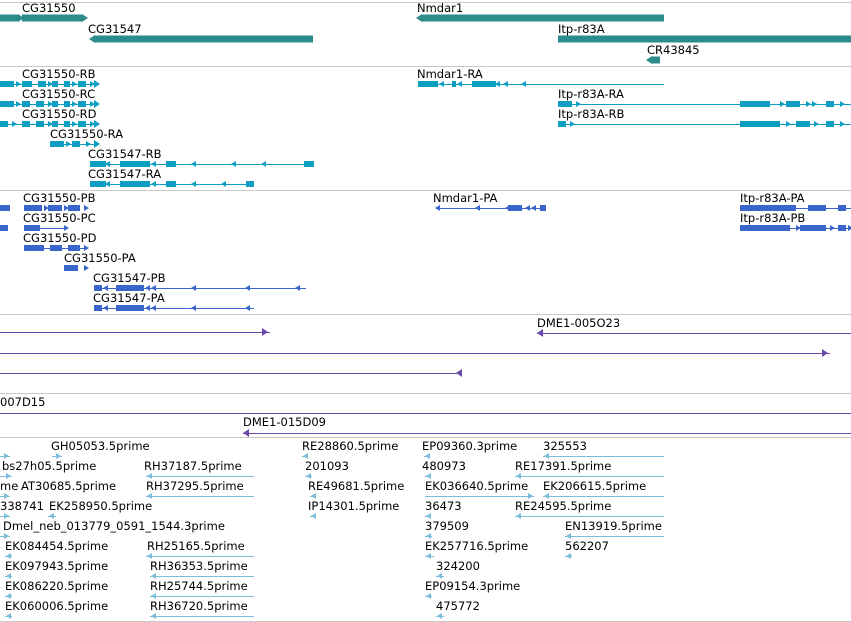  Describe the element at coordinates (772, 198) in the screenshot. I see `protein-label: Itp-r83A-PA` at that location.